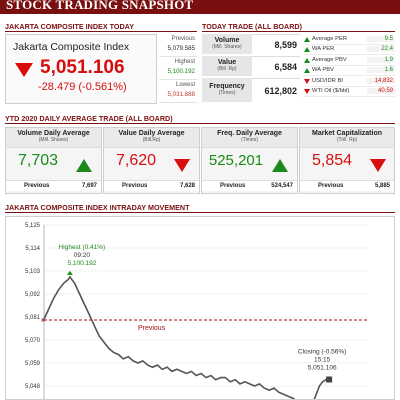 The width and height of the screenshot is (400, 400). I want to click on closing-time: 15:15, so click(322, 360).